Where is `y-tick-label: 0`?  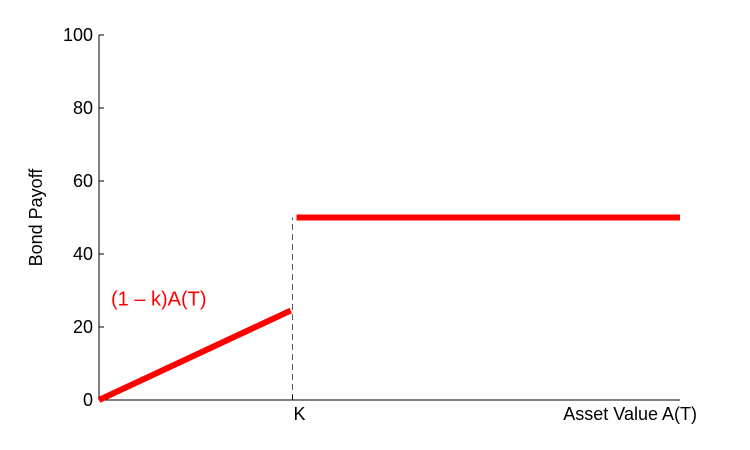
y-tick-label: 0 is located at coordinates (88, 400).